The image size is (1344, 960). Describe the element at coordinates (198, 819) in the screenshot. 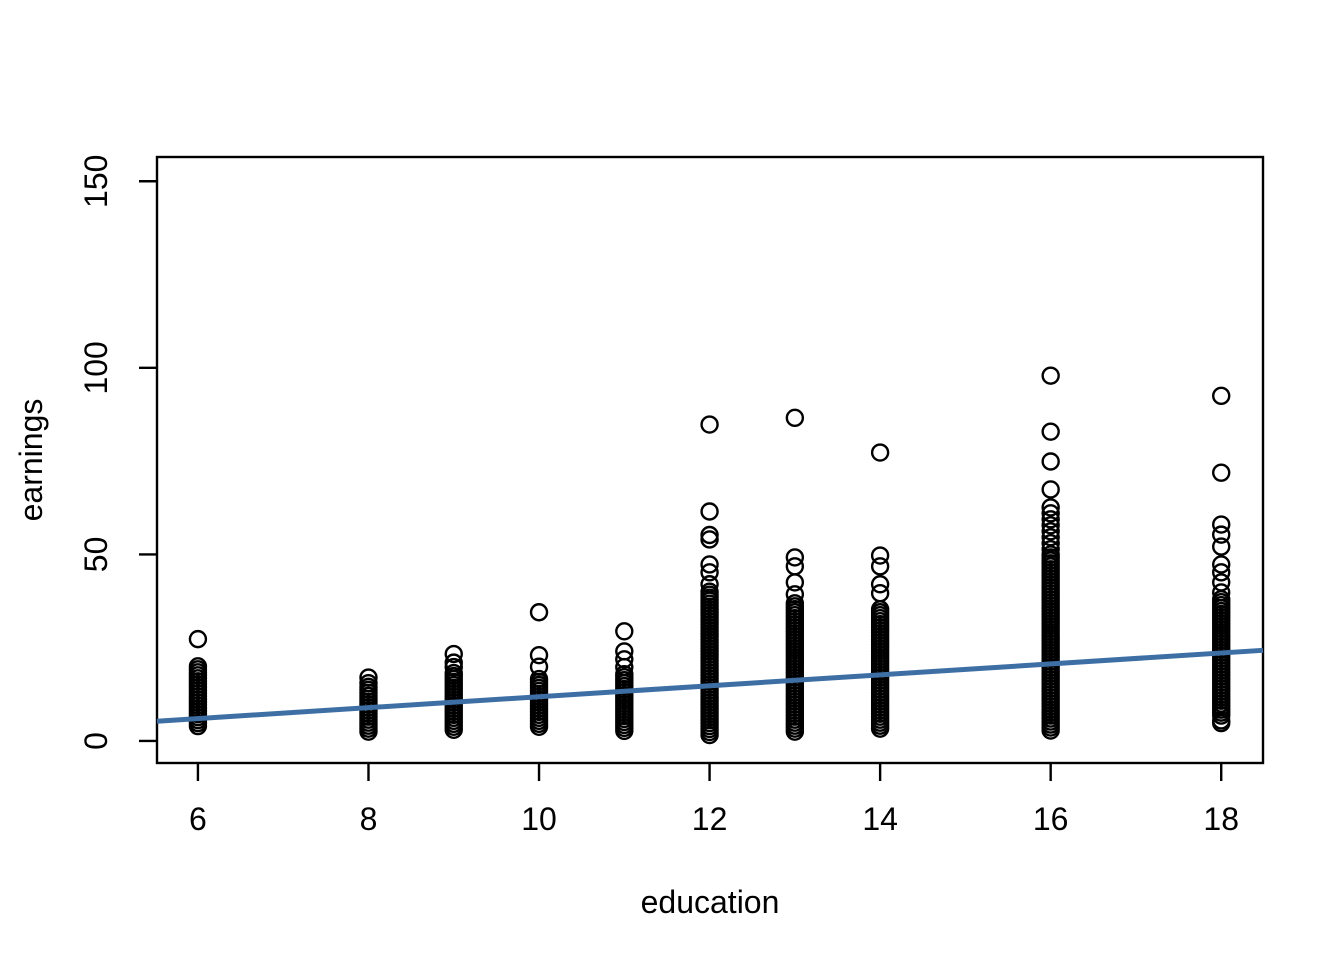

I see `x-tick-label: 6` at that location.